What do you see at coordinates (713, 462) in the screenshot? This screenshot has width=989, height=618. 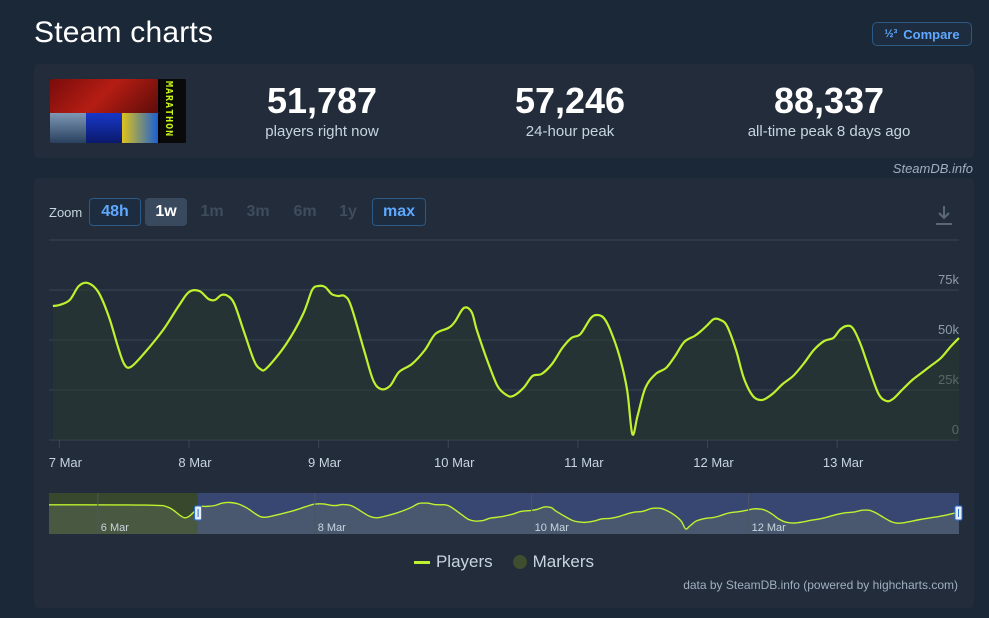 I see `x-tick-label: 12 Mar` at bounding box center [713, 462].